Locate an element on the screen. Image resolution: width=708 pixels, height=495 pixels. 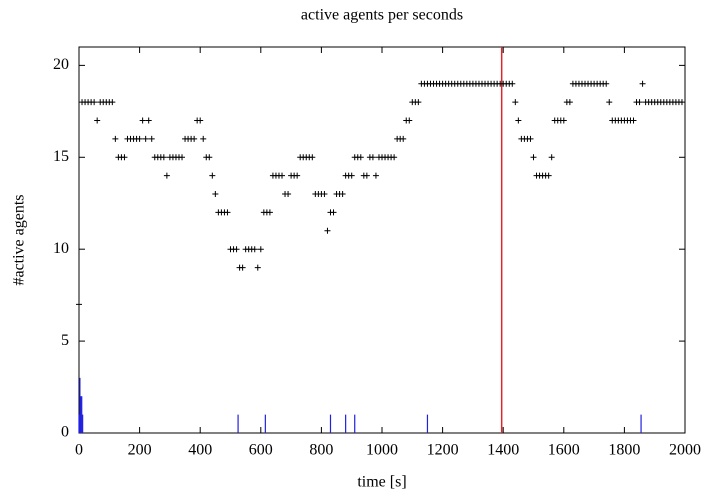
chart-title: active agents per seconds is located at coordinates (382, 15).